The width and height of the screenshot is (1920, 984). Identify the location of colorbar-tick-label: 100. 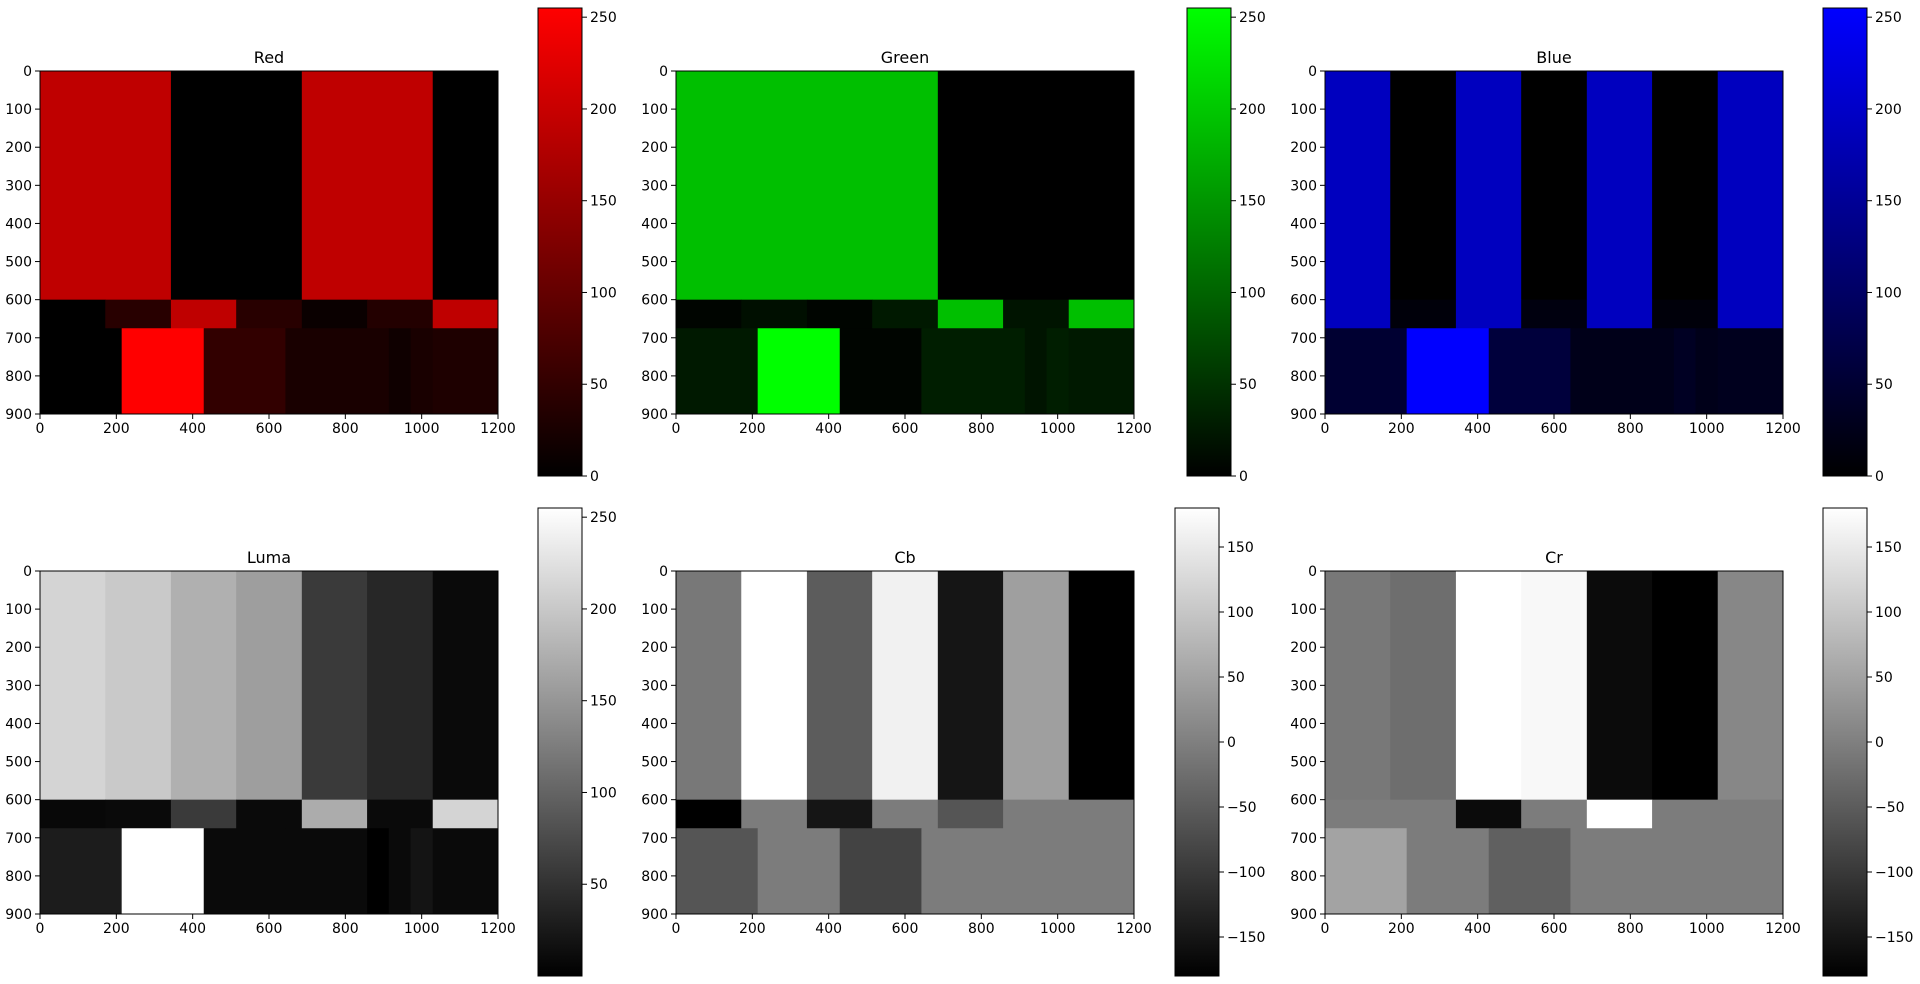
(603, 293).